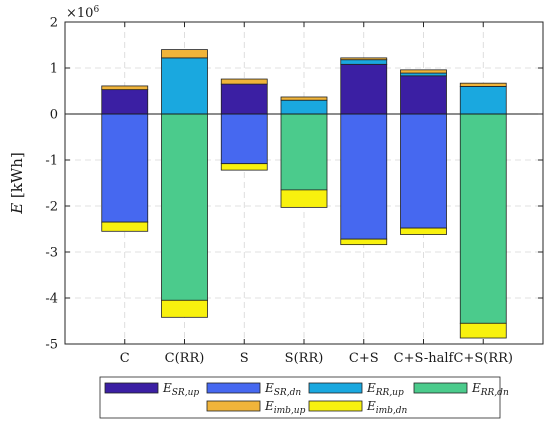  Describe the element at coordinates (285, 407) in the screenshot. I see `legend-label-imb_up: Eimb,up` at that location.